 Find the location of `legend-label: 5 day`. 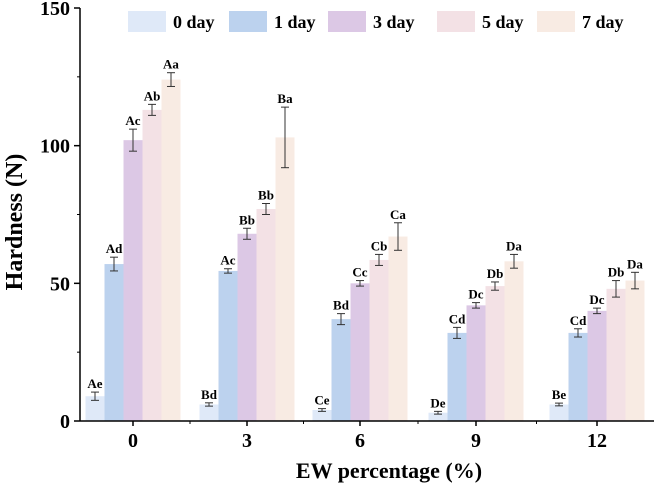

legend-label: 5 day is located at coordinates (503, 22).